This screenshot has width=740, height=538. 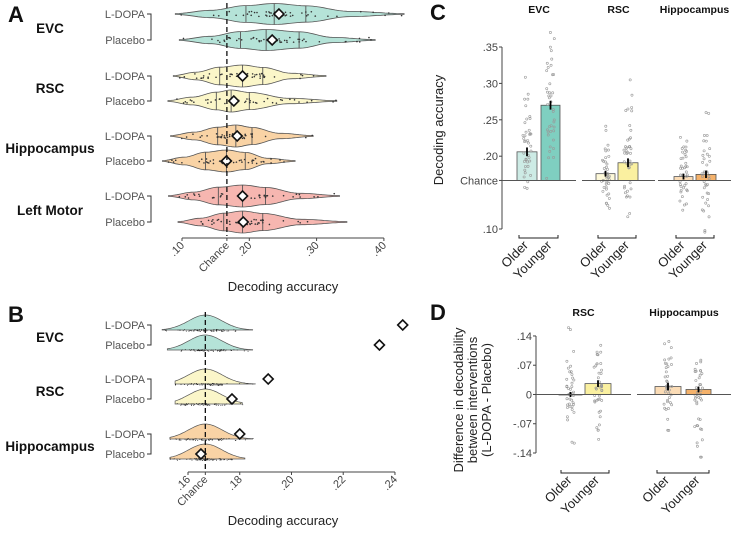 I want to click on x-tick-label: Chance, so click(x=214, y=257).